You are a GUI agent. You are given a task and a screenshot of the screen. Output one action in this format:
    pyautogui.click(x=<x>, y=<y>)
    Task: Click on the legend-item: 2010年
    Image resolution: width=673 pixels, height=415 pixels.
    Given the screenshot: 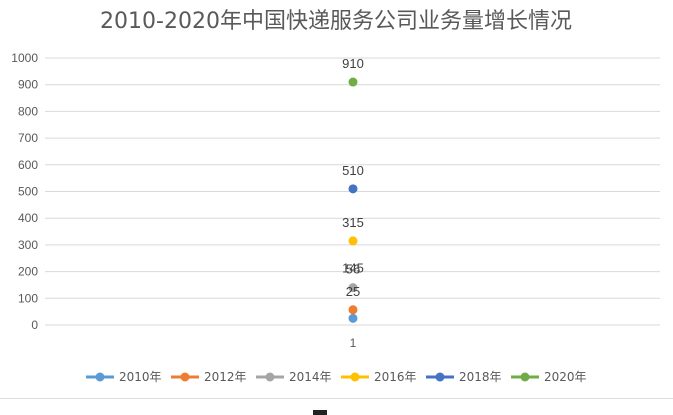 What is the action you would take?
    pyautogui.click(x=124, y=377)
    